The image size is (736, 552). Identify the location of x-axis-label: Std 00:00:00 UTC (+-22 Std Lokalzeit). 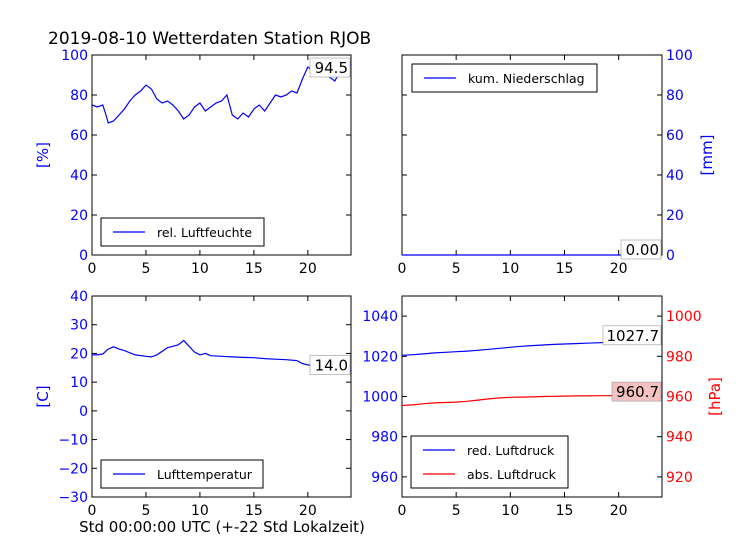
(222, 527).